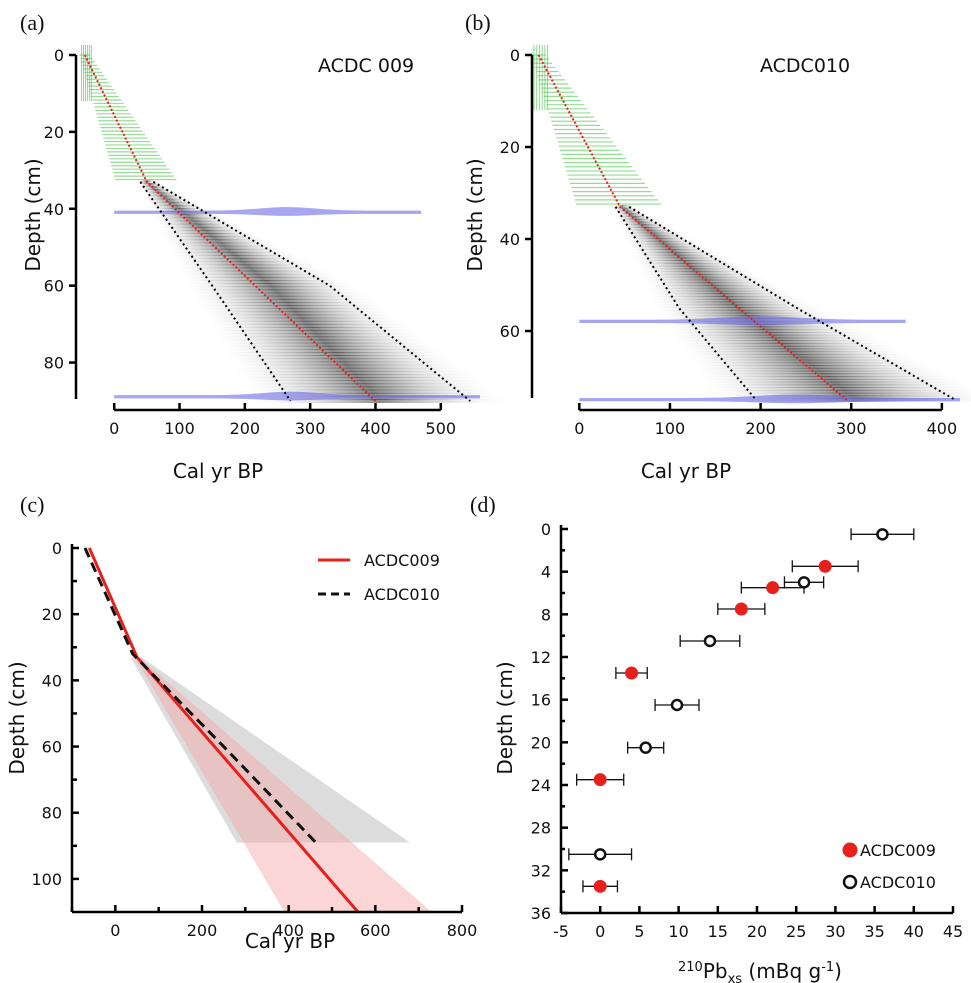 The width and height of the screenshot is (971, 983). What do you see at coordinates (179, 428) in the screenshot?
I see `x-tick-label: 100` at bounding box center [179, 428].